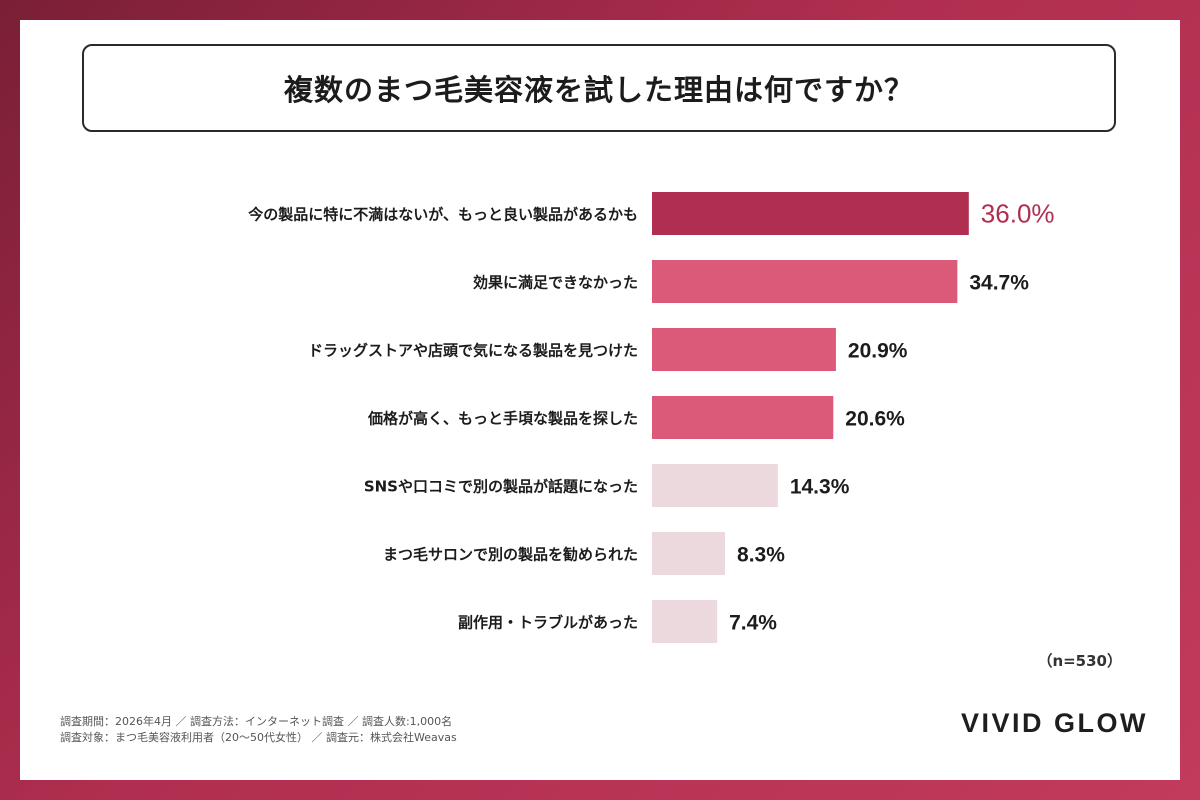 The image size is (1200, 800). I want to click on value-label-1: 34.7%, so click(999, 283).